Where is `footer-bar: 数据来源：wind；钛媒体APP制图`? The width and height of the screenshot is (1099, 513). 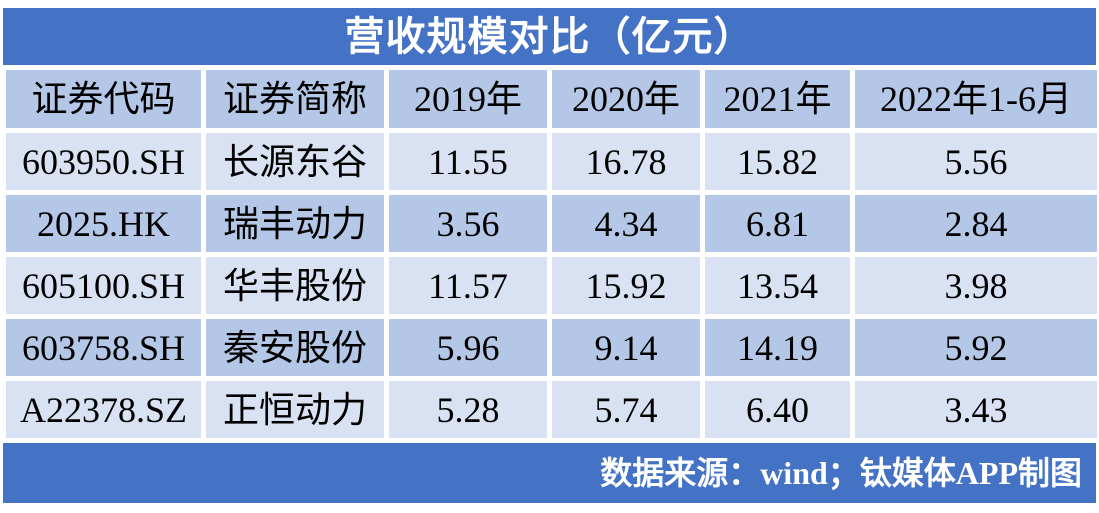
footer-bar: 数据来源：wind；钛媒体APP制图 is located at coordinates (549, 473).